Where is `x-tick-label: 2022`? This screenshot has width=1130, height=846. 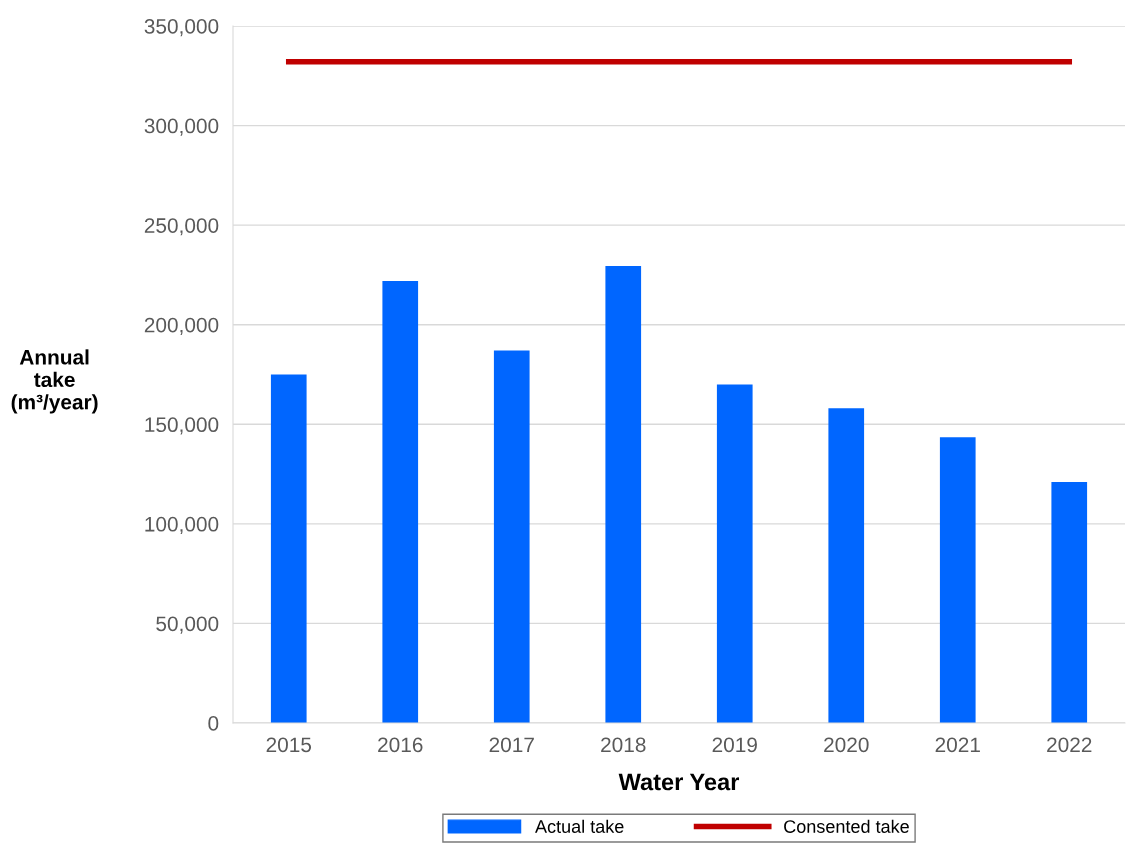 x-tick-label: 2022 is located at coordinates (1069, 745).